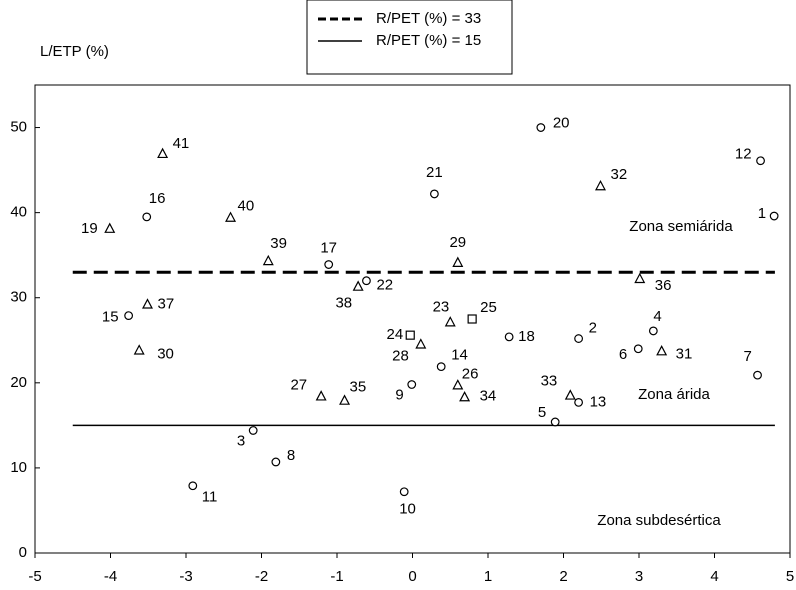 This screenshot has width=796, height=590. Describe the element at coordinates (659, 520) in the screenshot. I see `annotation: Zona subdesértica` at that location.